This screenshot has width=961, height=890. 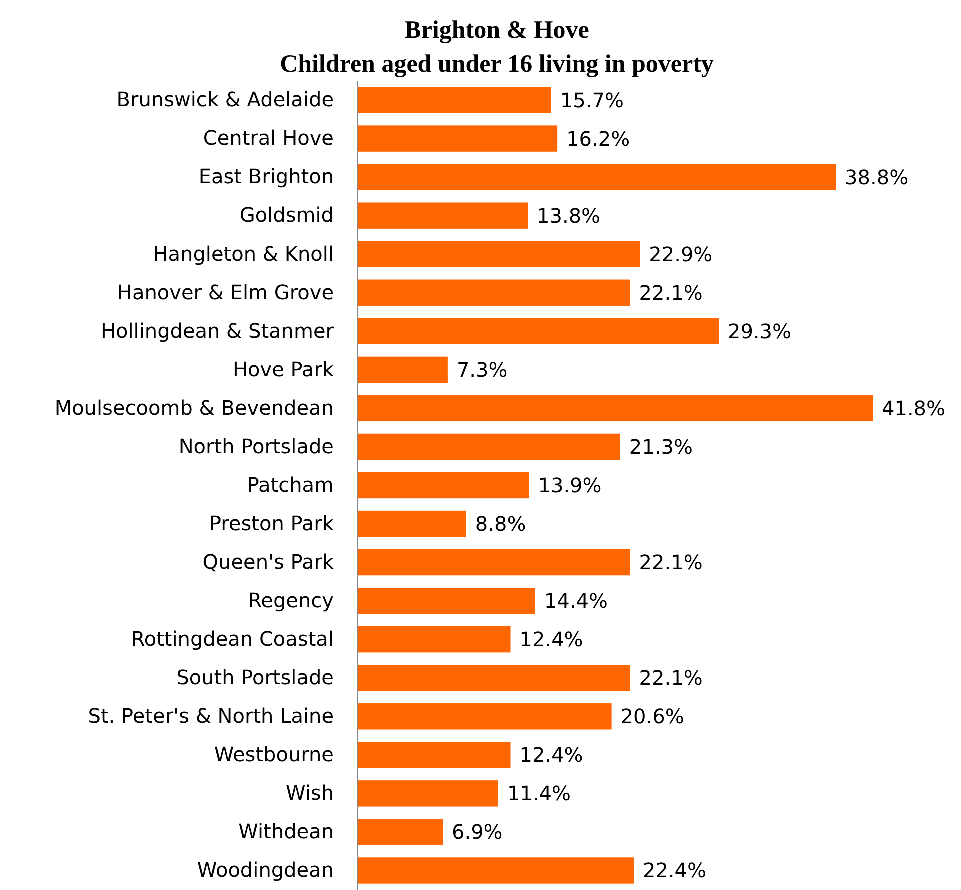 What do you see at coordinates (265, 870) in the screenshot?
I see `y-tick-label: Woodingdean` at bounding box center [265, 870].